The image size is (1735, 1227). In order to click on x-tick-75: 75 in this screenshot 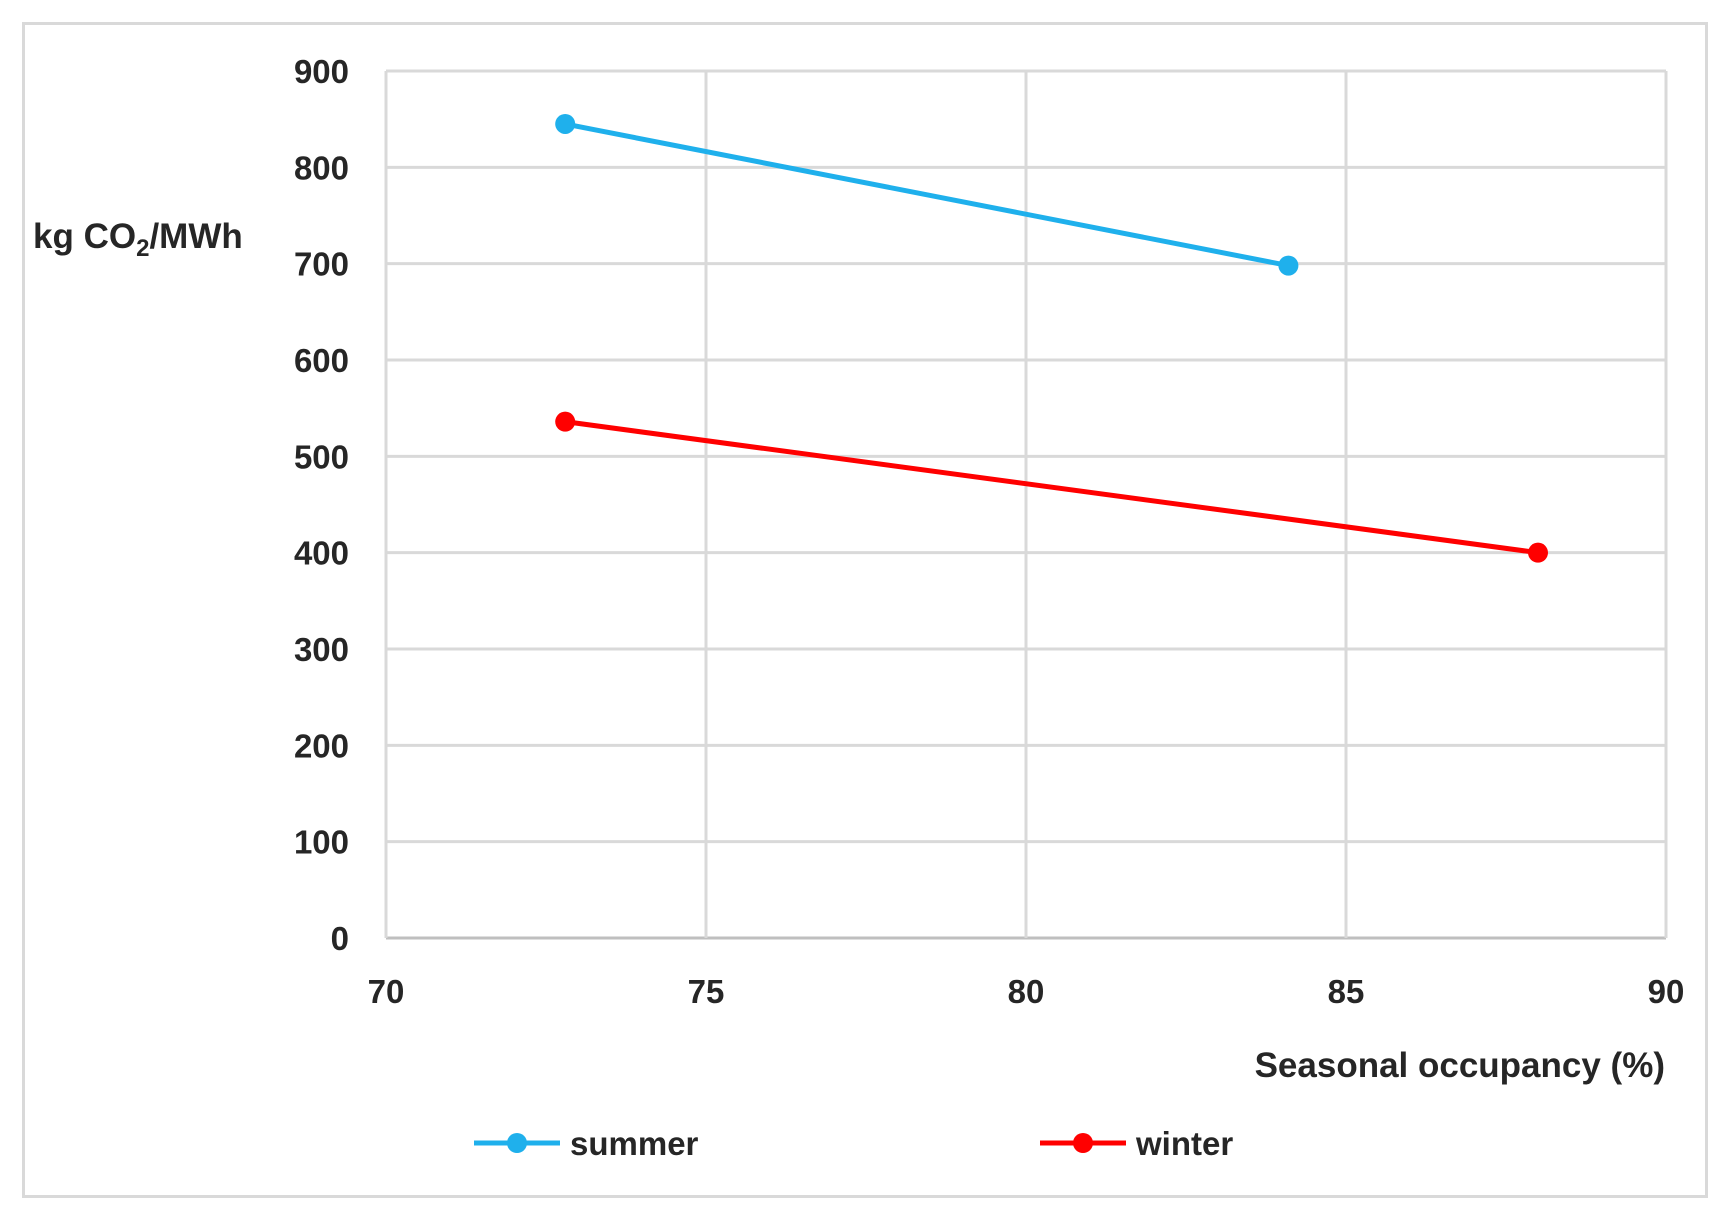, I will do `click(706, 991)`.